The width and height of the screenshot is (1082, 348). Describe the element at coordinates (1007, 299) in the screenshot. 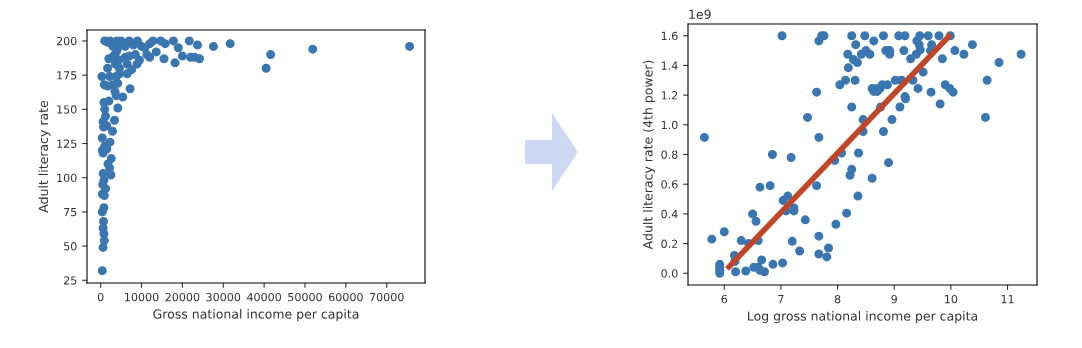

I see `x-tick-label: 11` at that location.